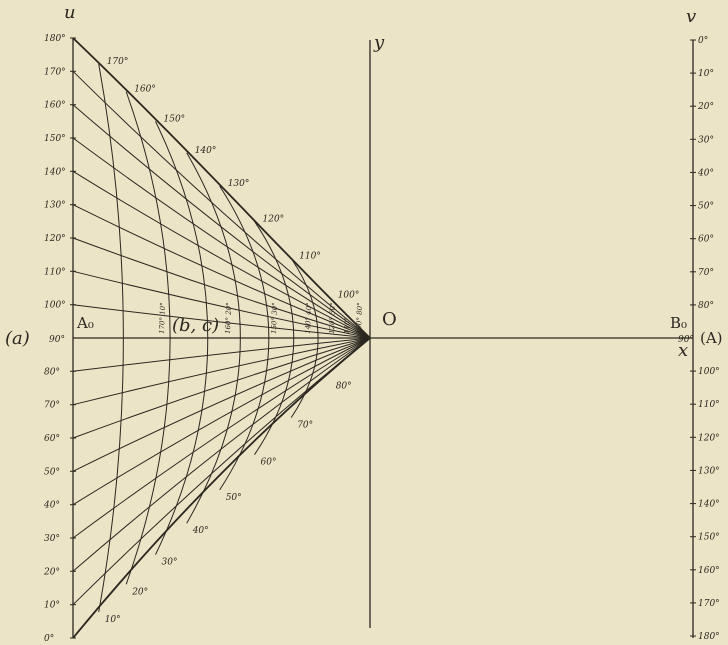 The image size is (728, 645). What do you see at coordinates (709, 372) in the screenshot?
I see `v-tick-label: 100°` at bounding box center [709, 372].